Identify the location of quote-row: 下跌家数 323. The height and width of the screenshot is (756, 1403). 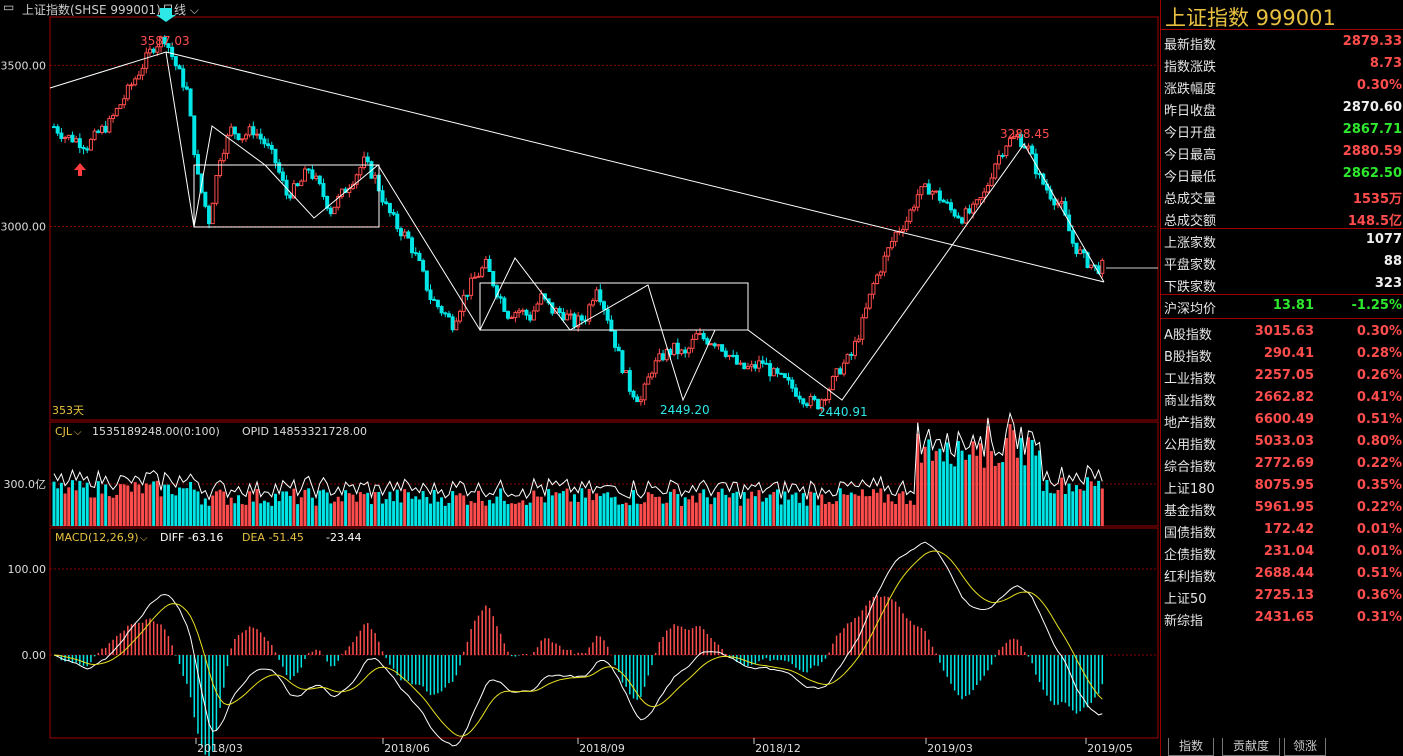
(1282, 284).